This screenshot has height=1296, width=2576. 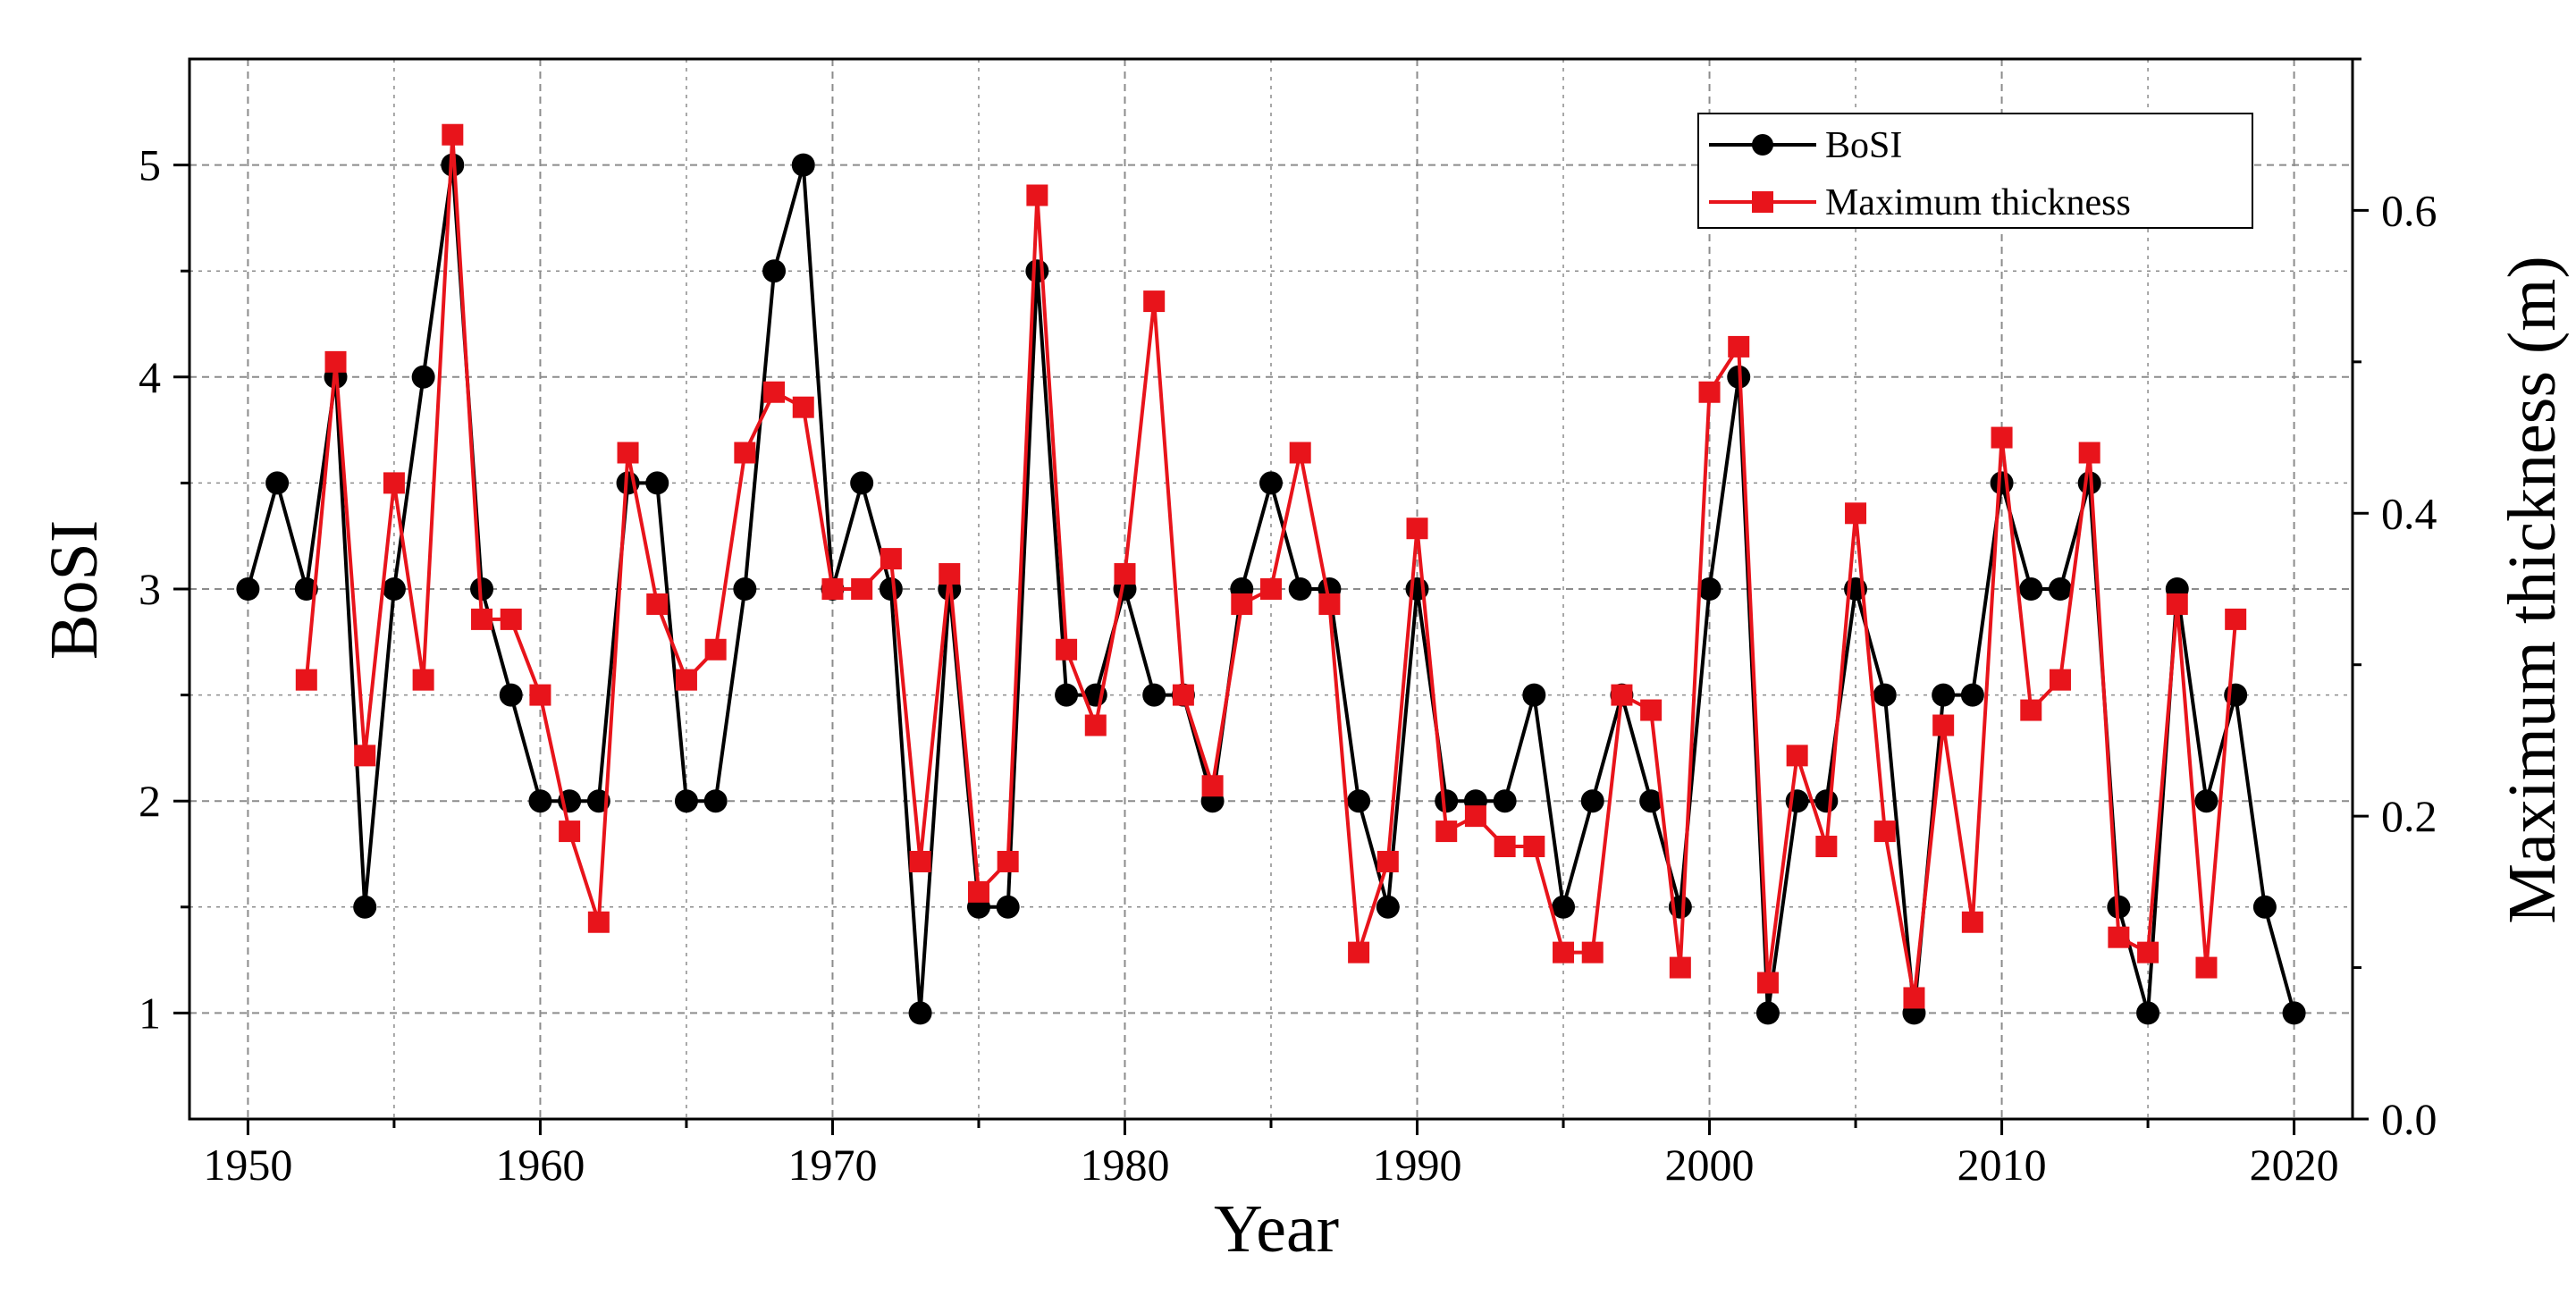 What do you see at coordinates (150, 801) in the screenshot?
I see `y-tick-label: 2` at bounding box center [150, 801].